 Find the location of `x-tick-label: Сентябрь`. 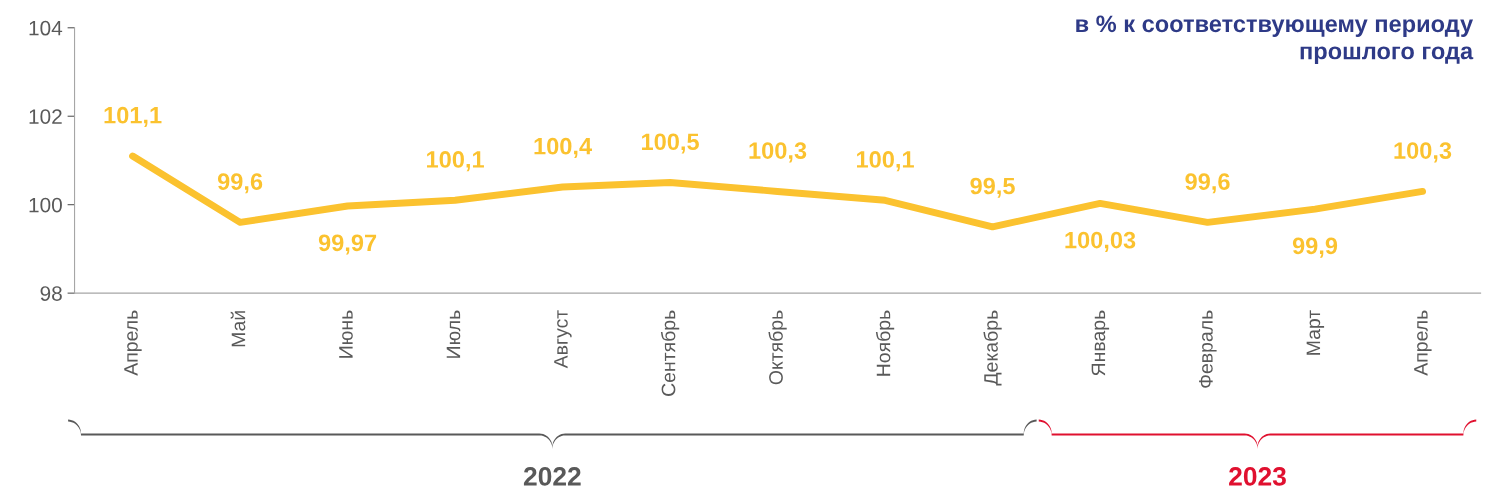

x-tick-label: Сентябрь is located at coordinates (670, 353).